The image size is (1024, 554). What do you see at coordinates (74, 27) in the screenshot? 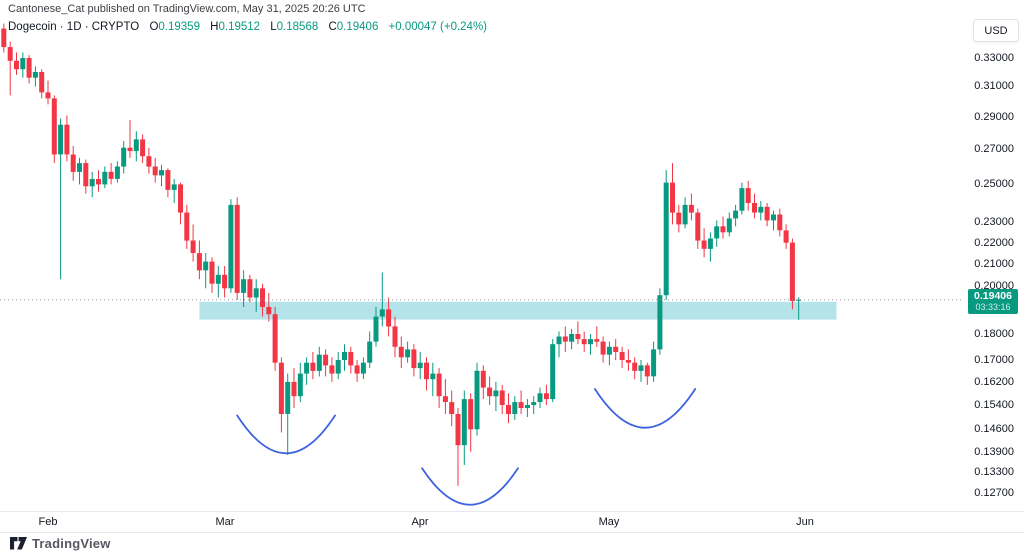
I see `legend-symbol: Dogecoin · 1D · CRYPTO` at bounding box center [74, 27].